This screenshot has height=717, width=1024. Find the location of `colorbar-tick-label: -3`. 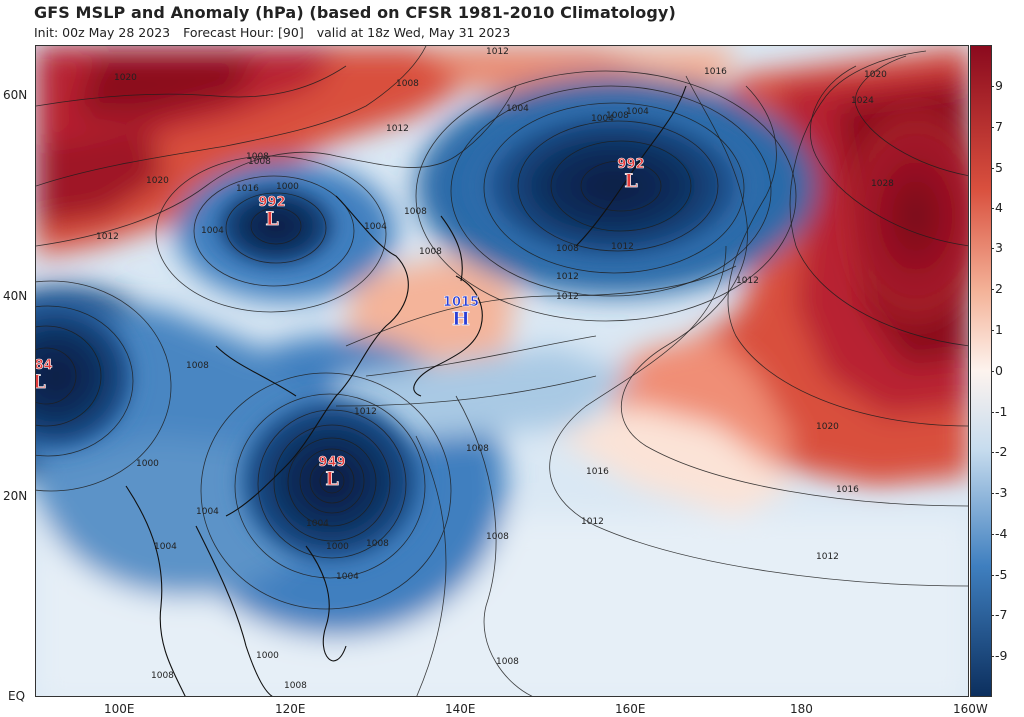

colorbar-tick-label: -3 is located at coordinates (1001, 492).